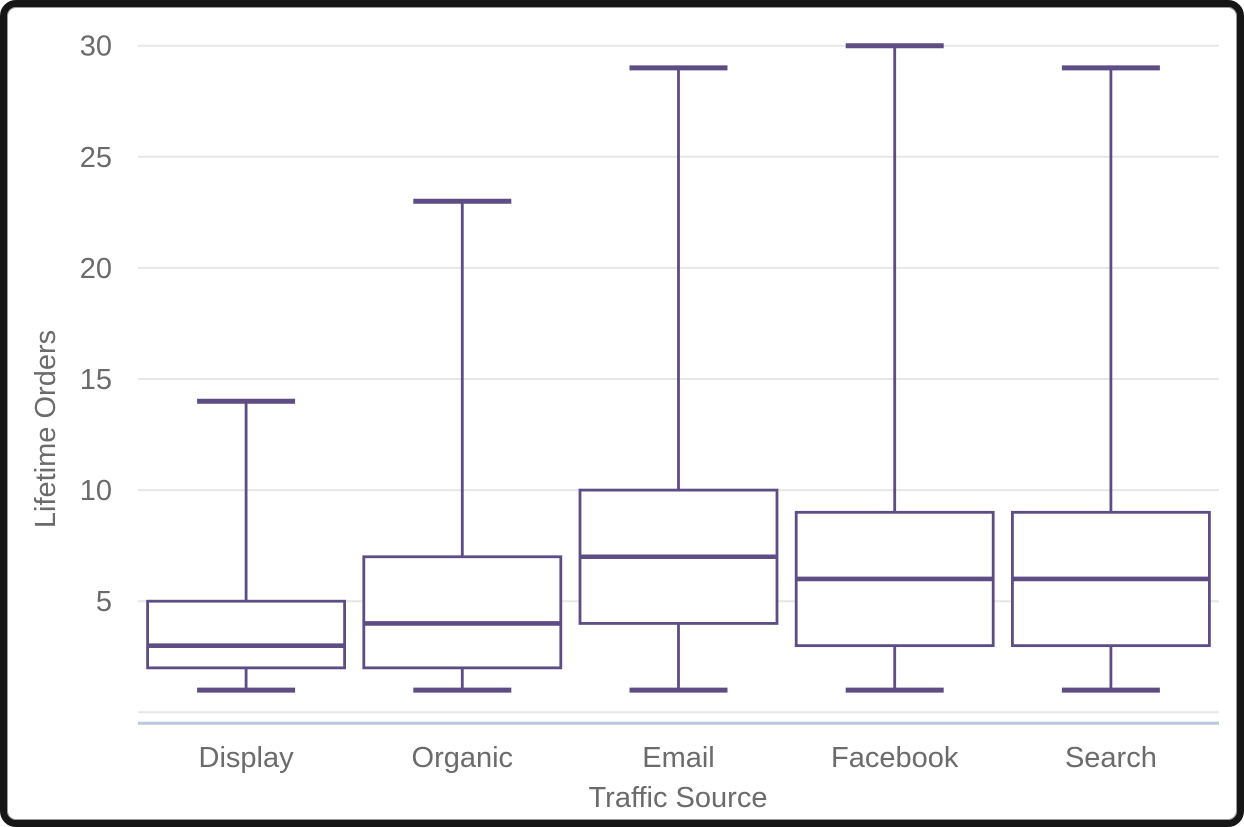  I want to click on y-axis-title: Lifetime Orders, so click(46, 429).